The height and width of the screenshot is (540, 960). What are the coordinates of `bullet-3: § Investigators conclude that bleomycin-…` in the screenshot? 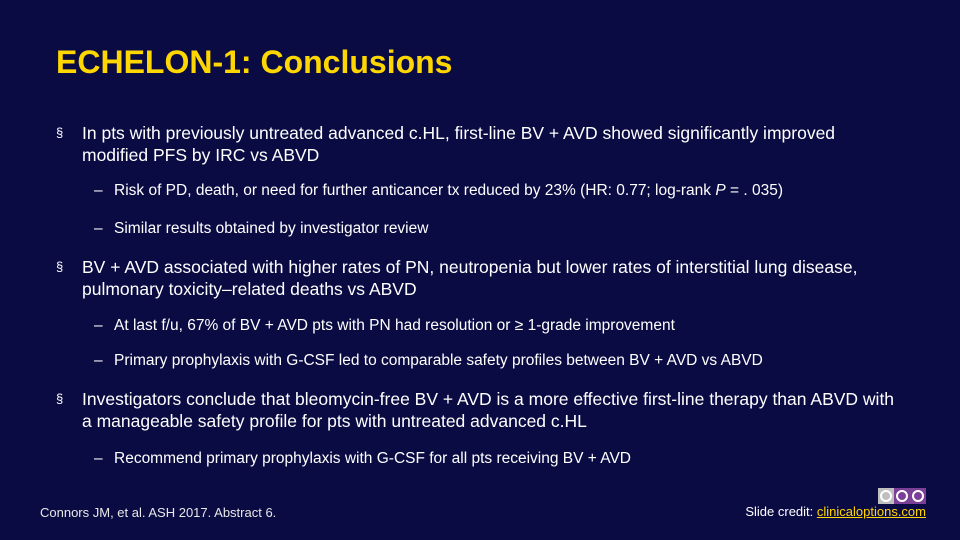 It's located at (481, 410).